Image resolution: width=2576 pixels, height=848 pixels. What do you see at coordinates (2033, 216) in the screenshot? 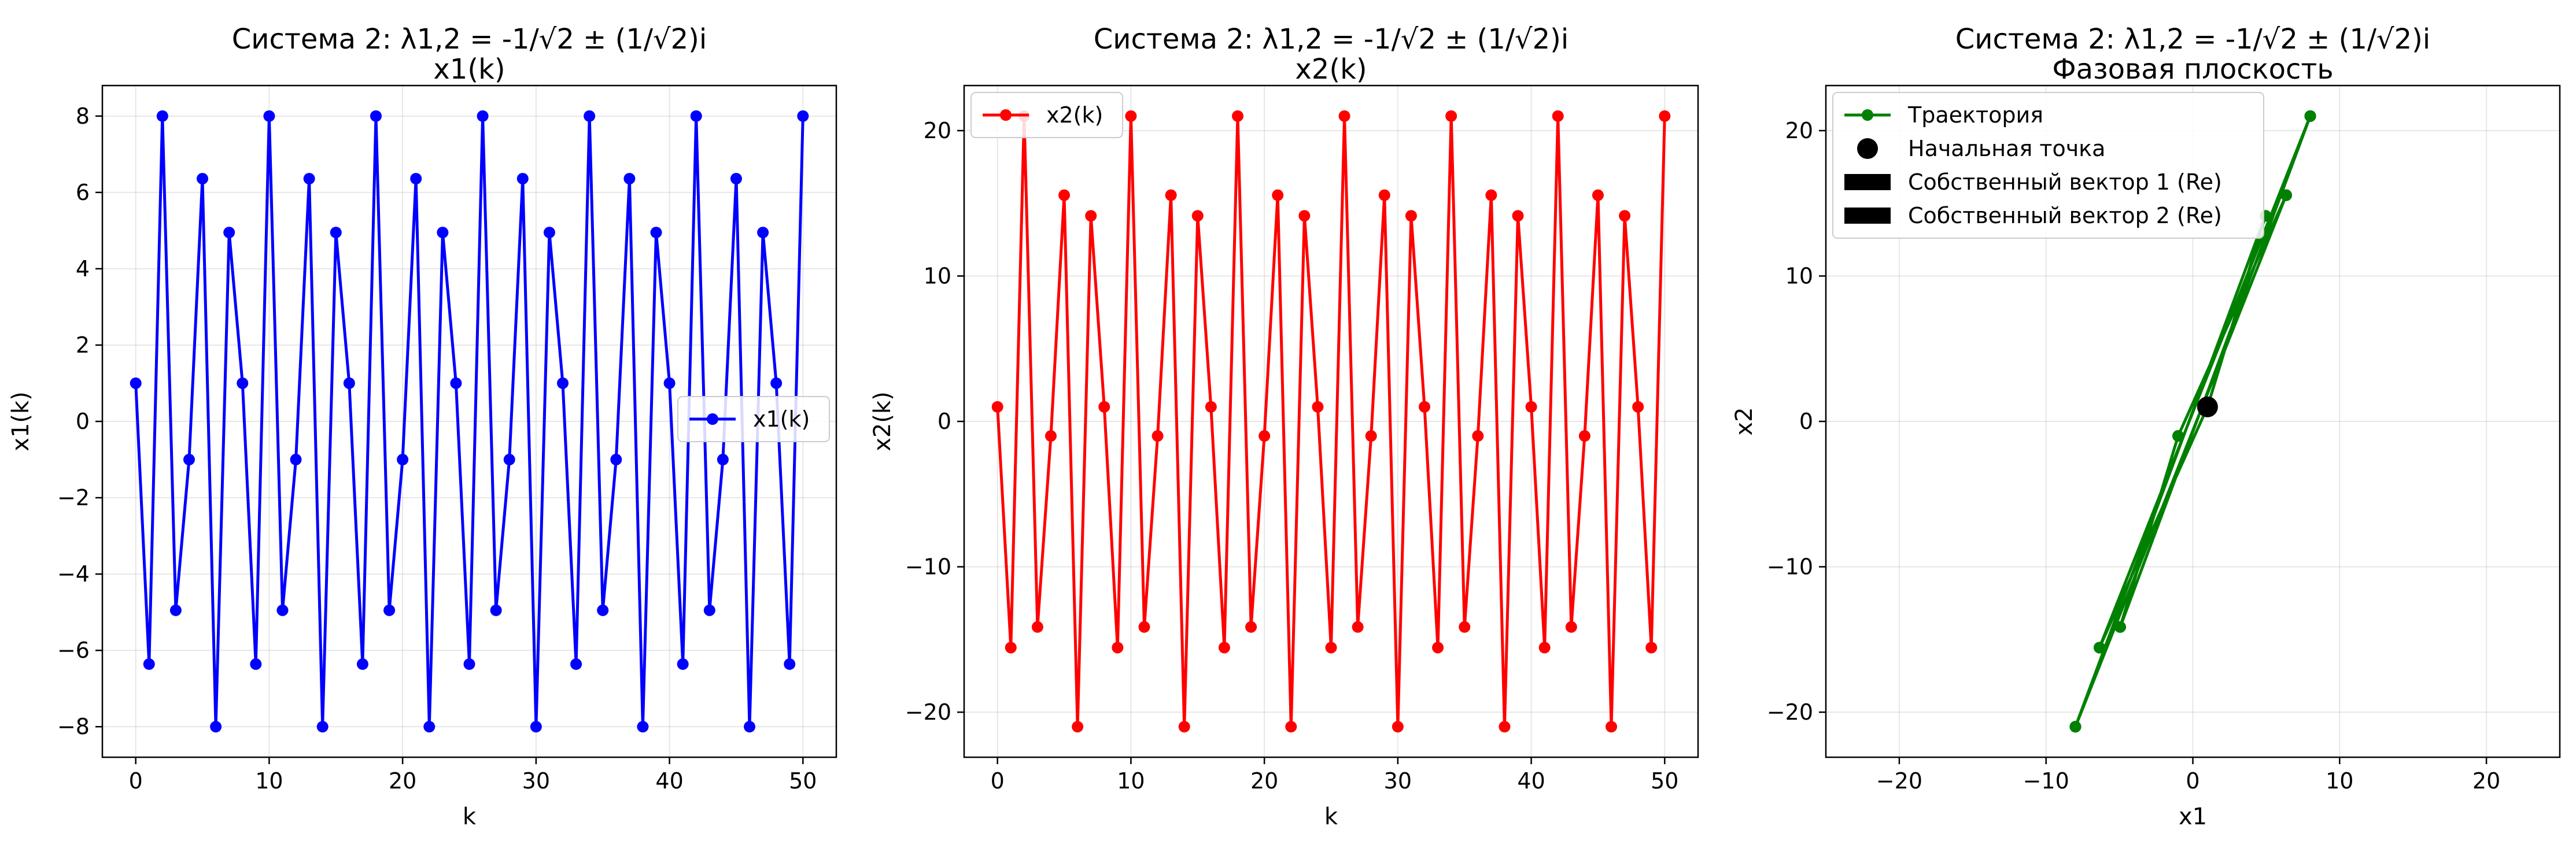
I see `legend-entry-eigenvector-2: Собственный вектор 2 (Re)` at bounding box center [2033, 216].